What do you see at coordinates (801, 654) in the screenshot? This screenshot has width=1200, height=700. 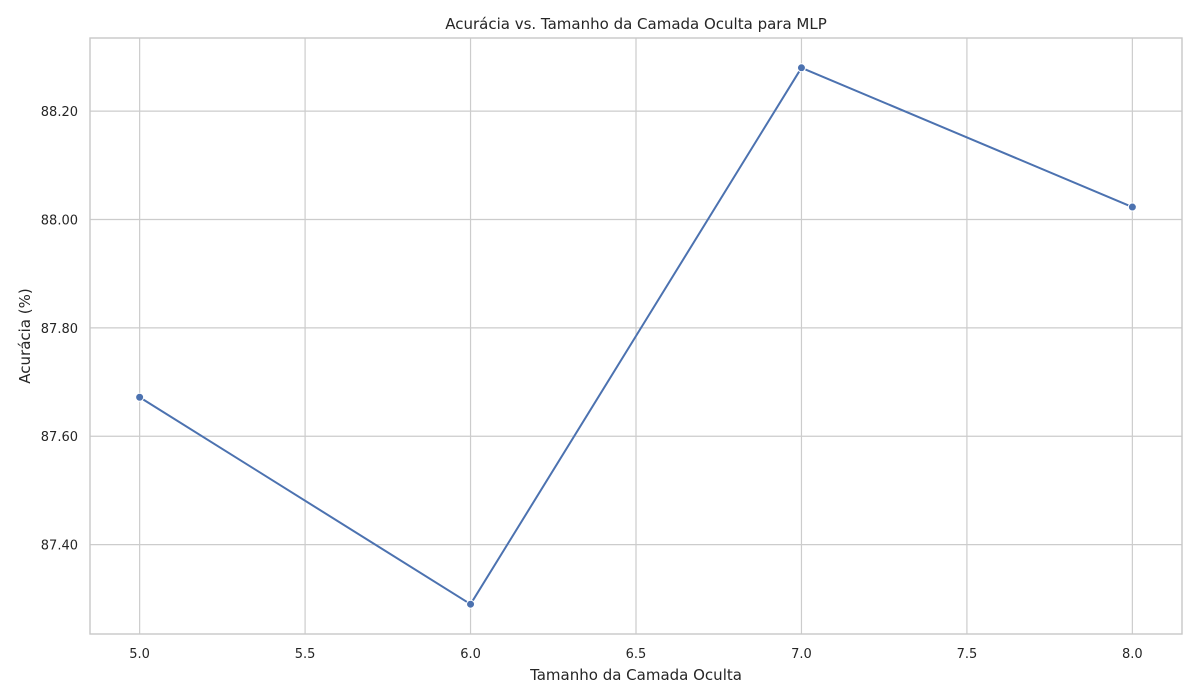 I see `x-tick-label: 7.0` at bounding box center [801, 654].